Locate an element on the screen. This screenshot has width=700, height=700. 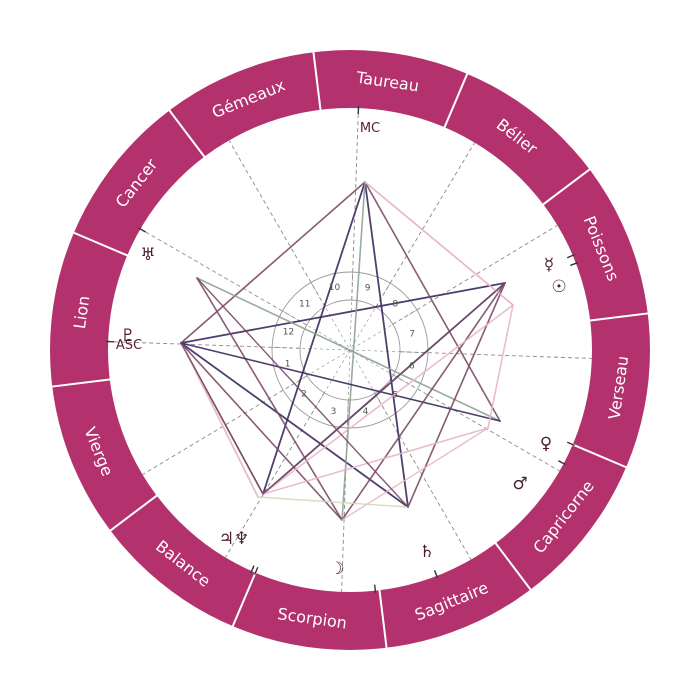
saturn-icon: ♄ is located at coordinates (426, 552).